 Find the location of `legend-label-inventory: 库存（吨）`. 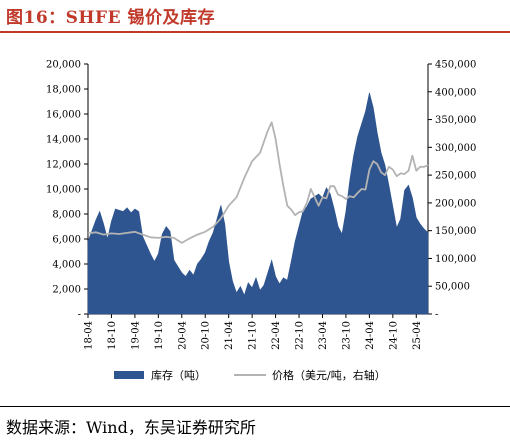

legend-label-inventory: 库存（吨） is located at coordinates (178, 375).